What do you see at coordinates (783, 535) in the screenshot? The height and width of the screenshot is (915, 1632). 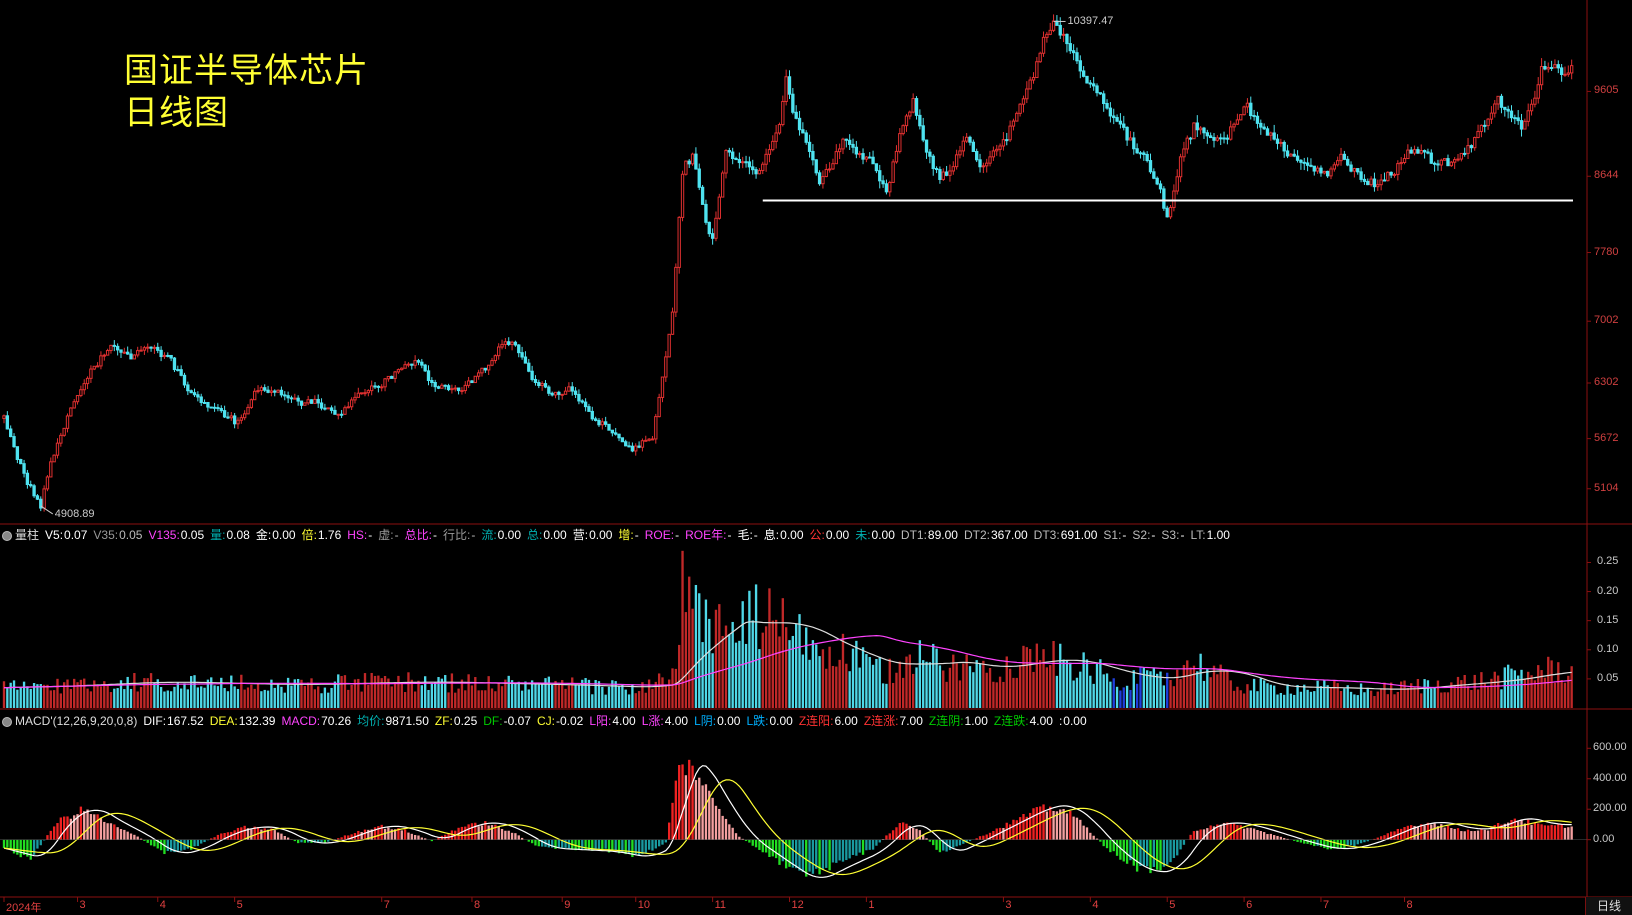 I see `vol-indicator-value: 息:0.00` at bounding box center [783, 535].